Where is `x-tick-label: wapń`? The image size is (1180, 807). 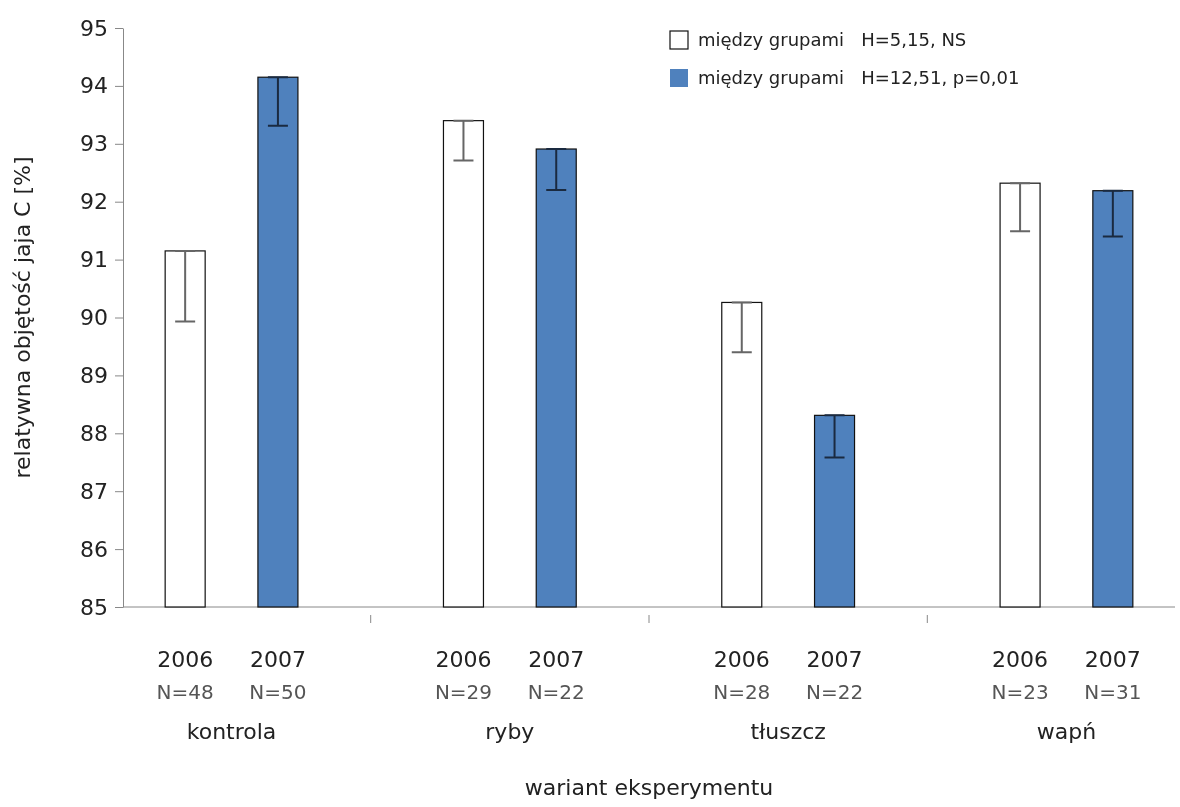
x-tick-label: wapń is located at coordinates (1066, 731).